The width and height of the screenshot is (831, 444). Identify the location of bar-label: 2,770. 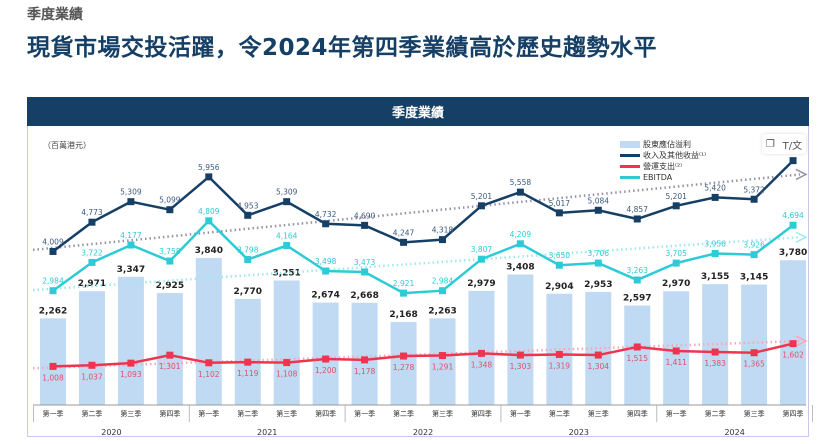
(248, 292).